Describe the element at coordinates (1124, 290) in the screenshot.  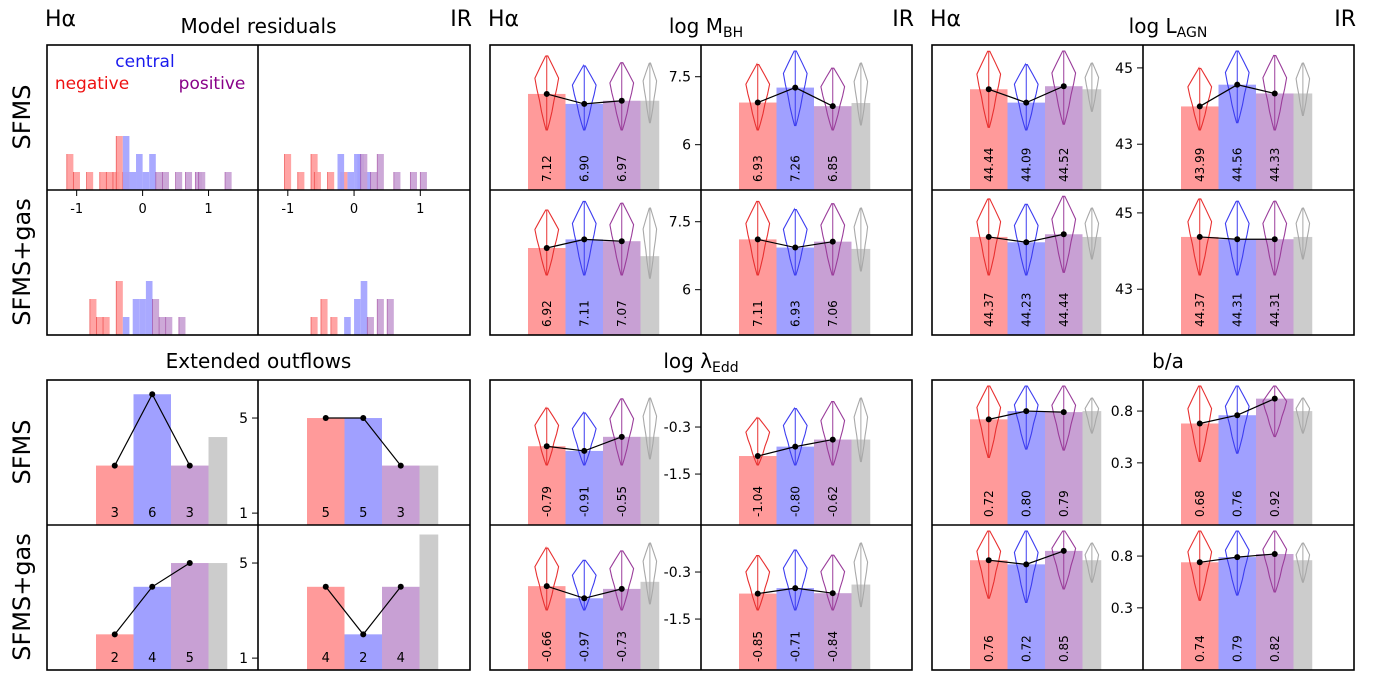
I see `y-tick-label: 43` at that location.